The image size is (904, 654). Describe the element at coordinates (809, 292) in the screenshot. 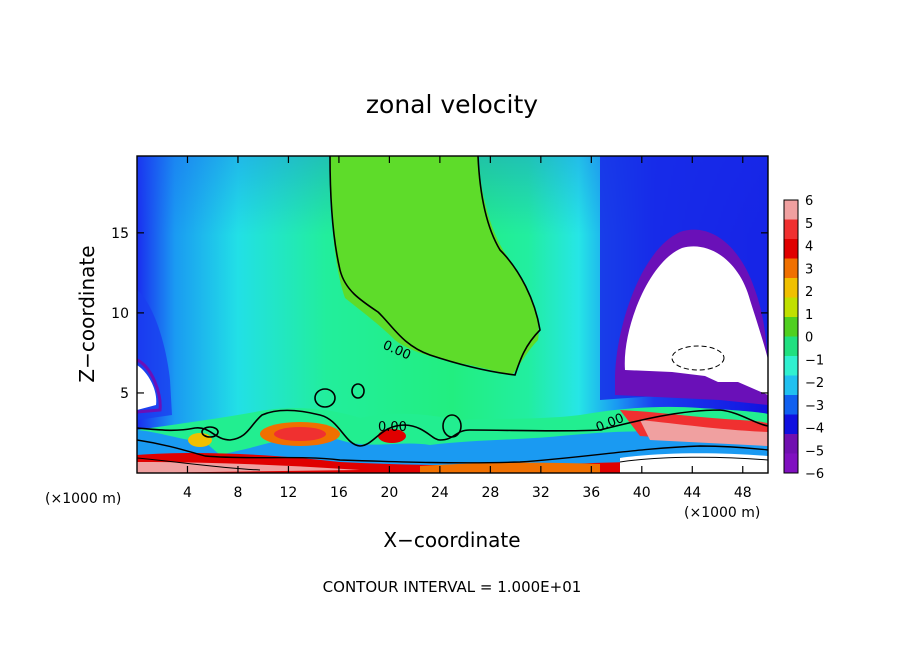

I see `colorbar-label: 2` at that location.